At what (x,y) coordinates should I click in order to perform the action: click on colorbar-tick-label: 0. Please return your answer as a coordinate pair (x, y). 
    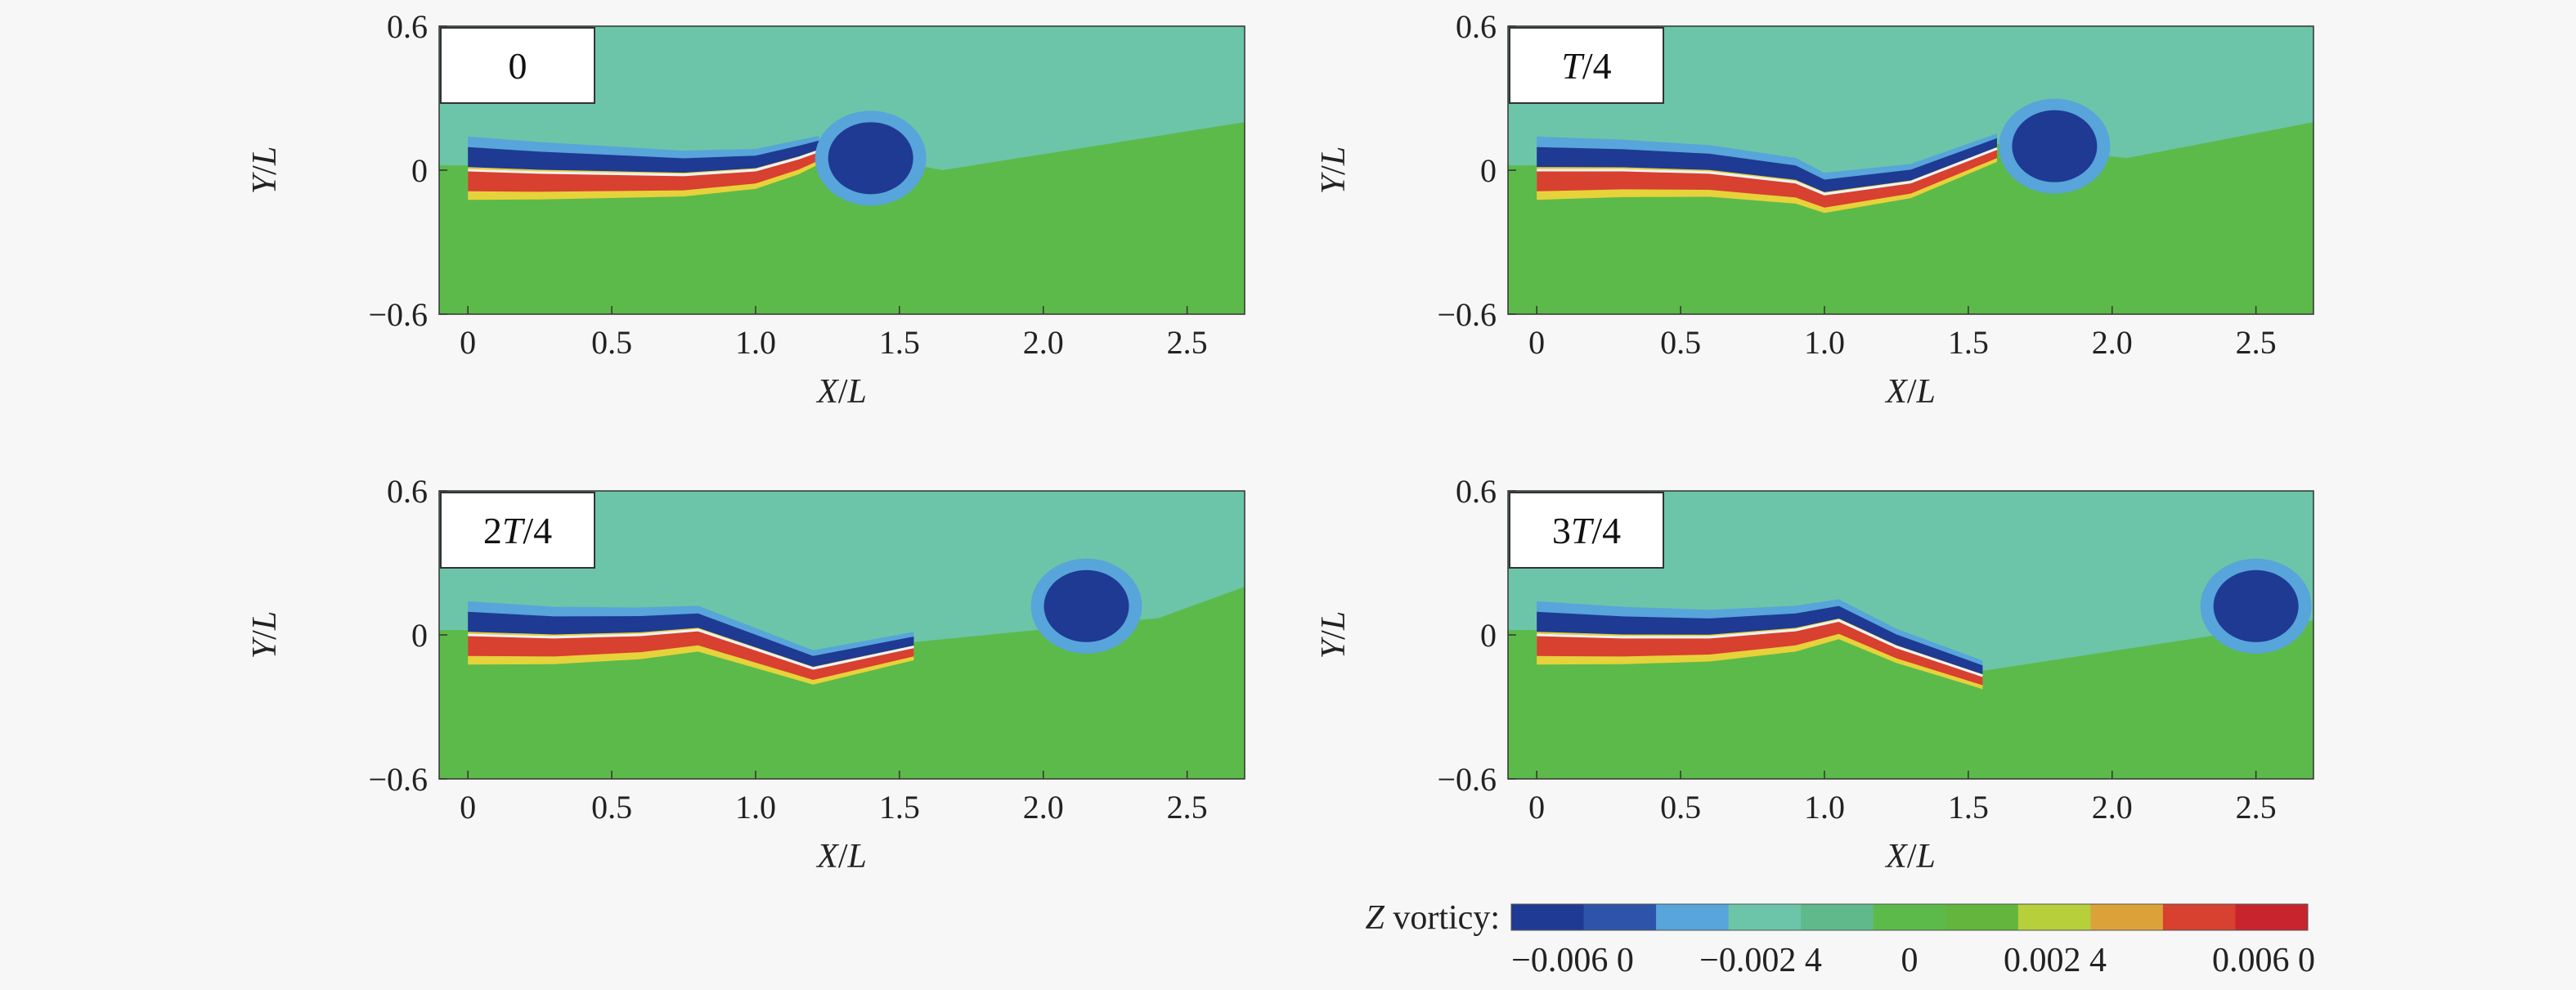
    Looking at the image, I should click on (1910, 961).